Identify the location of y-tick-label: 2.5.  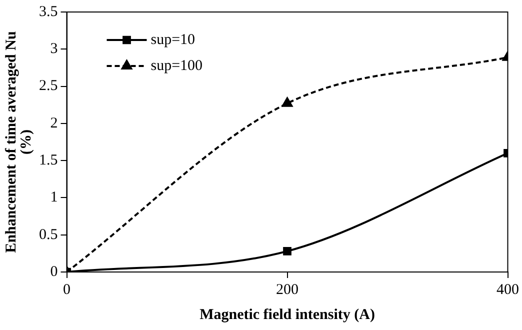
(48, 86).